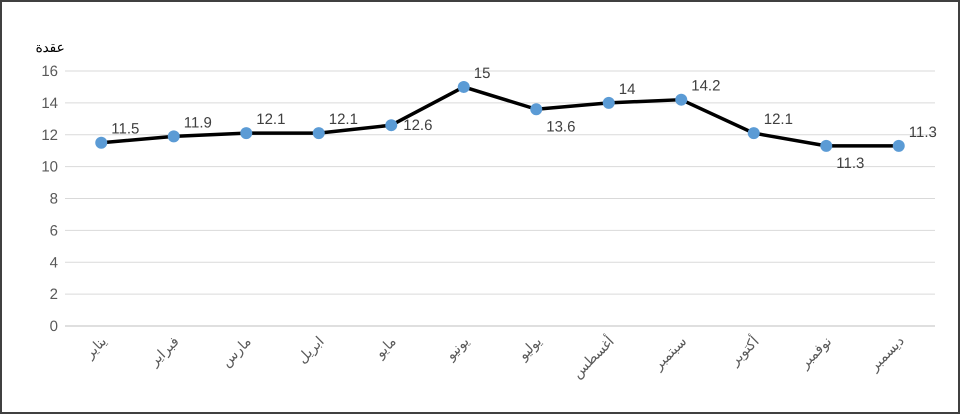  I want to click on x-tick-label: سبتمبر, so click(669, 353).